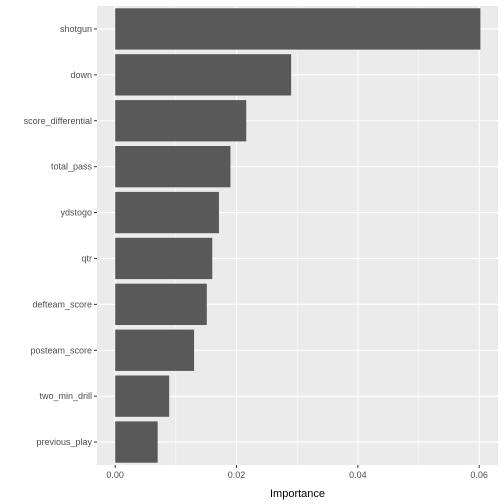 The image size is (504, 504). What do you see at coordinates (358, 475) in the screenshot?
I see `x-tick-label: 0.04` at bounding box center [358, 475].